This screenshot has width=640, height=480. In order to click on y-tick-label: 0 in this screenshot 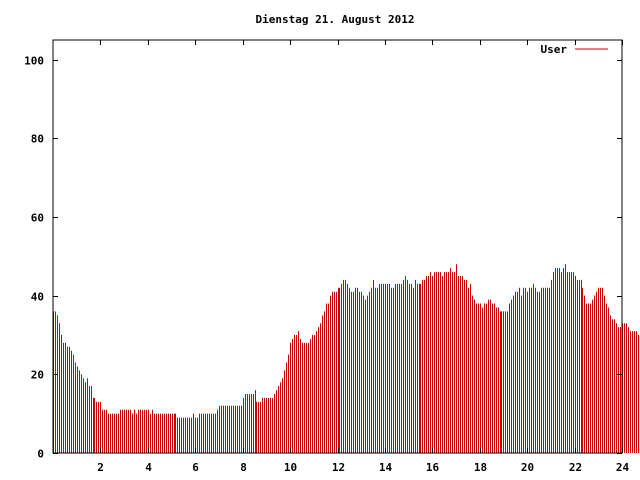, I will do `click(40, 454)`.